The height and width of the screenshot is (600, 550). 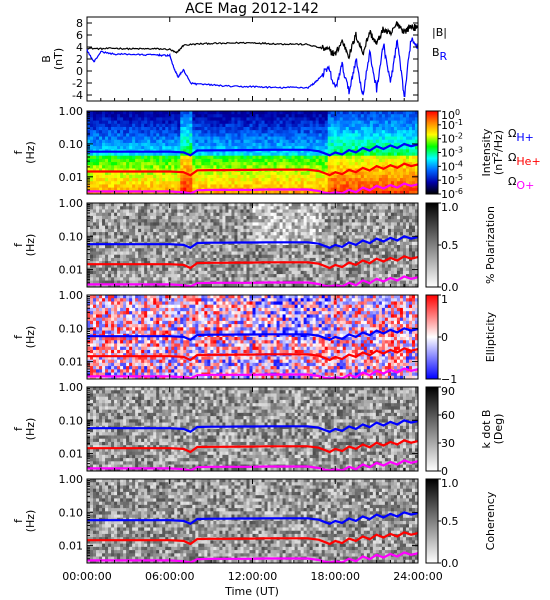 I want to click on colorbar-label: Intensity, so click(x=486, y=152).